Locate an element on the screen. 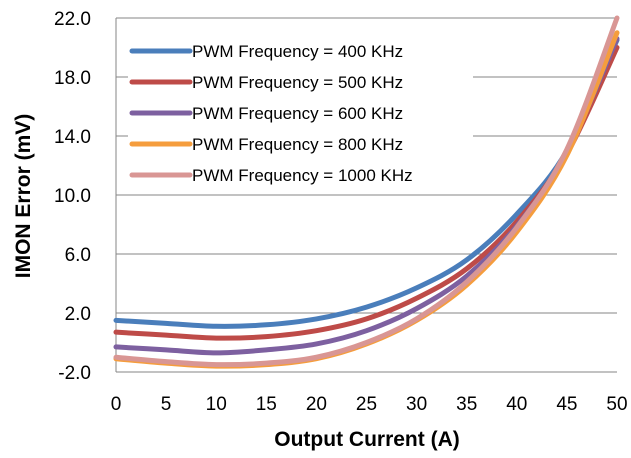  x-tick-label: 25 is located at coordinates (366, 404).